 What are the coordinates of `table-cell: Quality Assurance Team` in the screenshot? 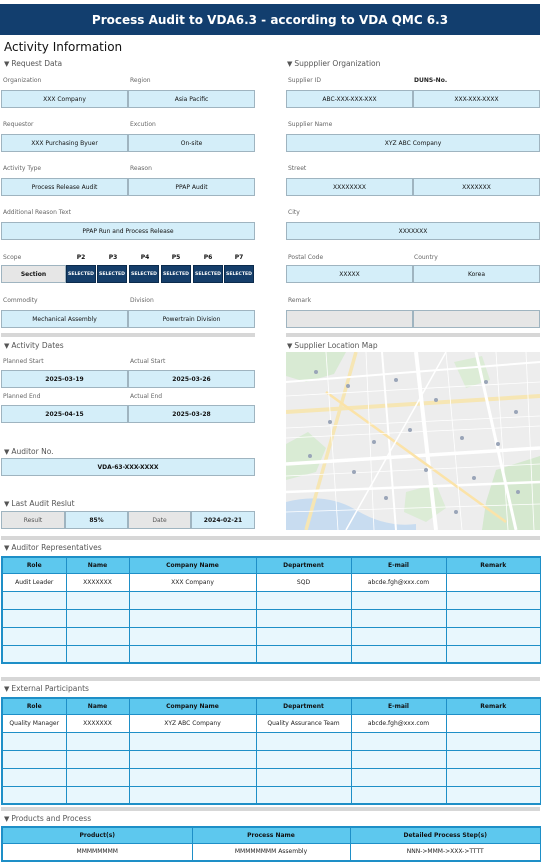 It's located at (303, 723).